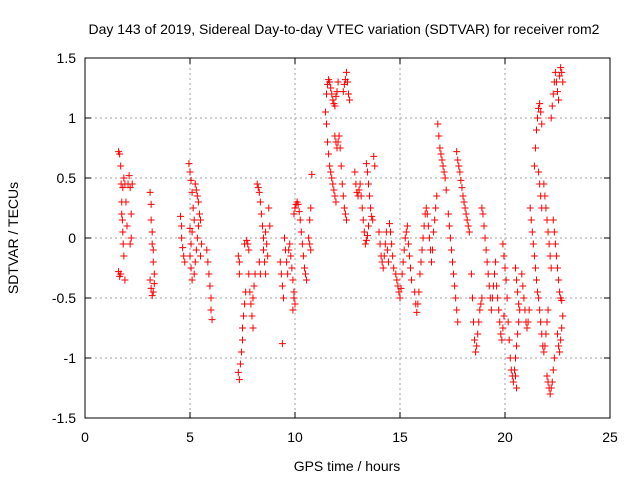  Describe the element at coordinates (70, 358) in the screenshot. I see `y-tick-label: -1` at that location.